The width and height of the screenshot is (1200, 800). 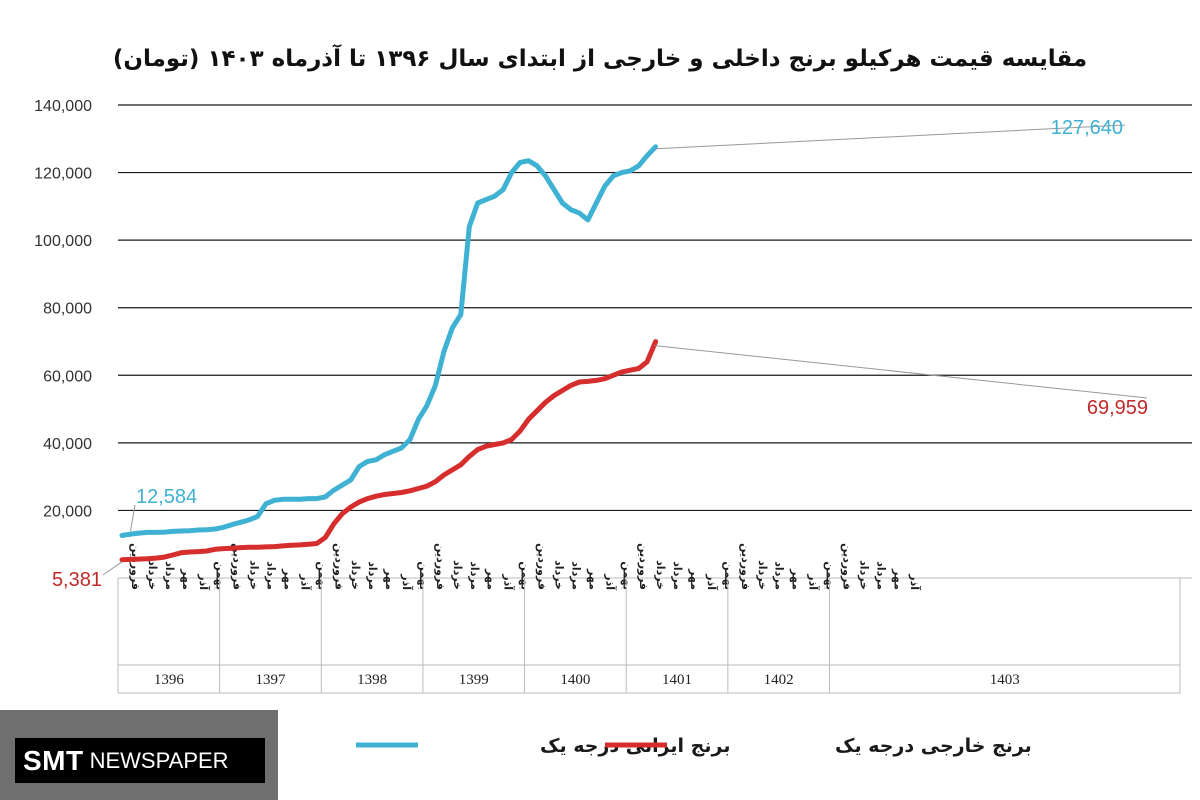 I want to click on legend-label-foreign: برنج خارجی درجه یک, so click(x=933, y=746).